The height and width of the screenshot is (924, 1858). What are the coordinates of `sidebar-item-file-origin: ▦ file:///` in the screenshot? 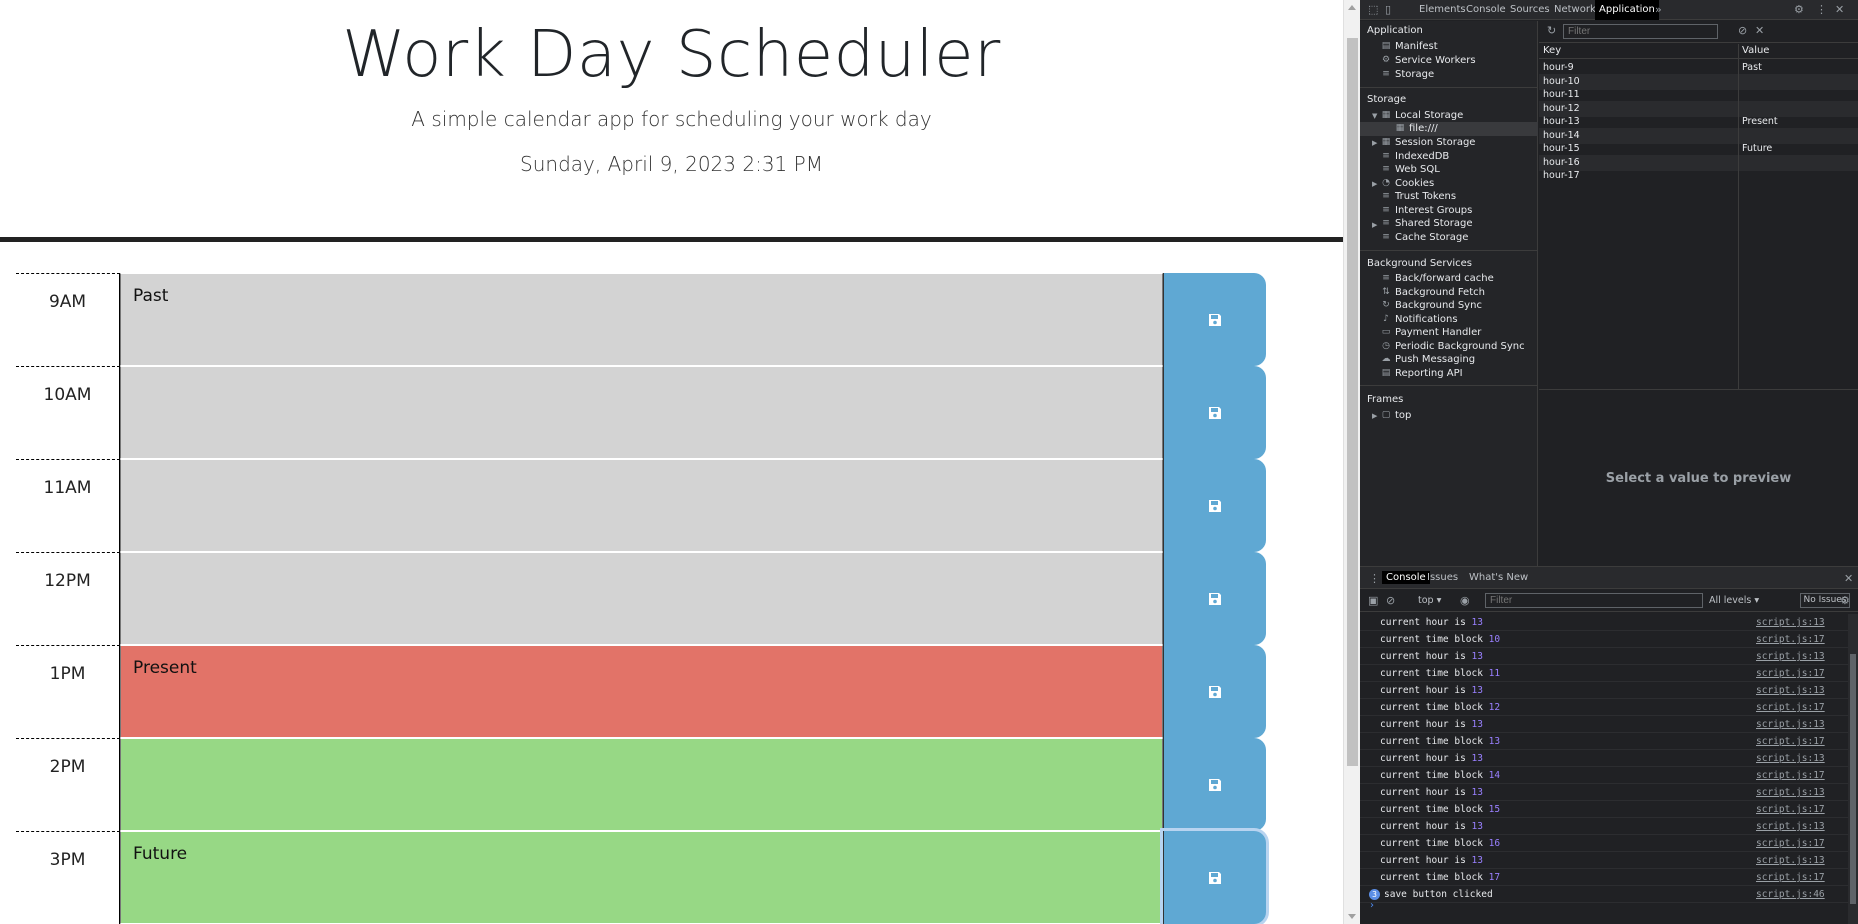 It's located at (1416, 128).